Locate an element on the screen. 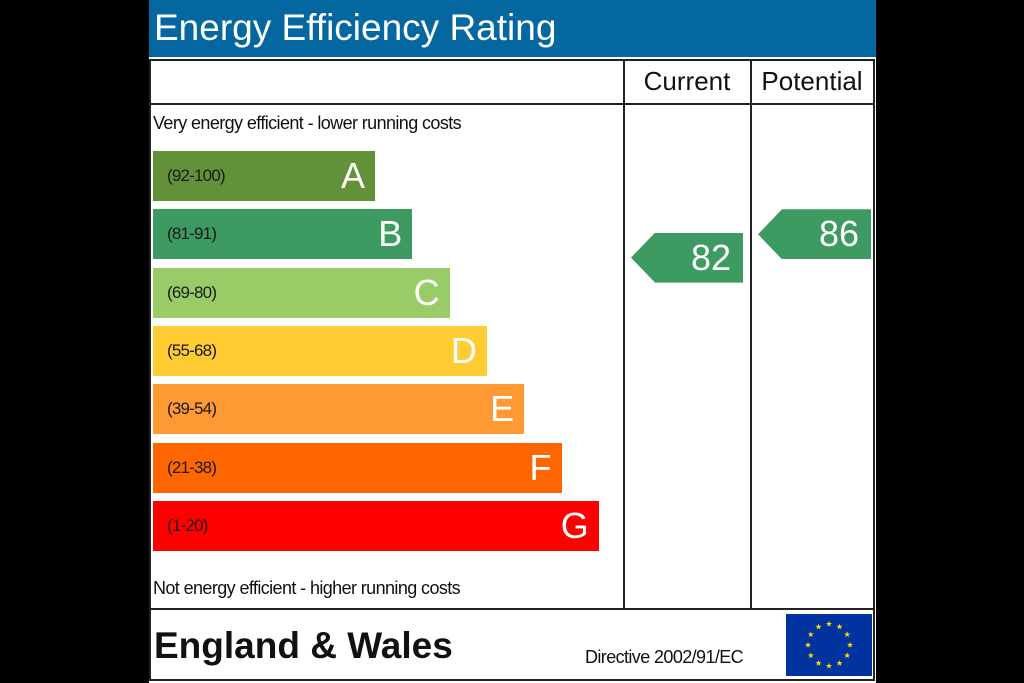  rating-marker-current: 82 is located at coordinates (687, 257).